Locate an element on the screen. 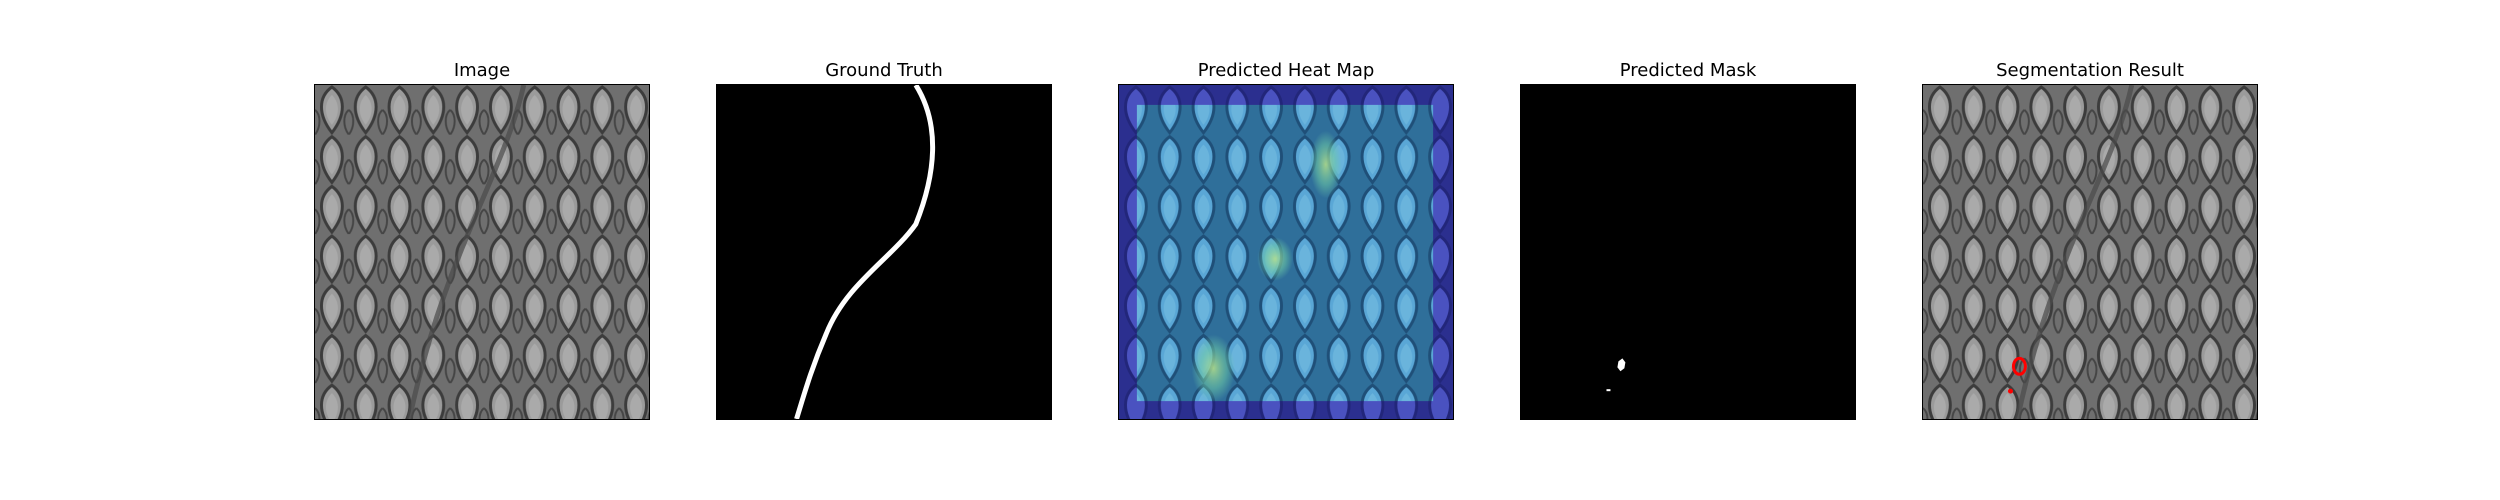 The width and height of the screenshot is (2500, 500). predicted-heat-map is located at coordinates (1286, 252).